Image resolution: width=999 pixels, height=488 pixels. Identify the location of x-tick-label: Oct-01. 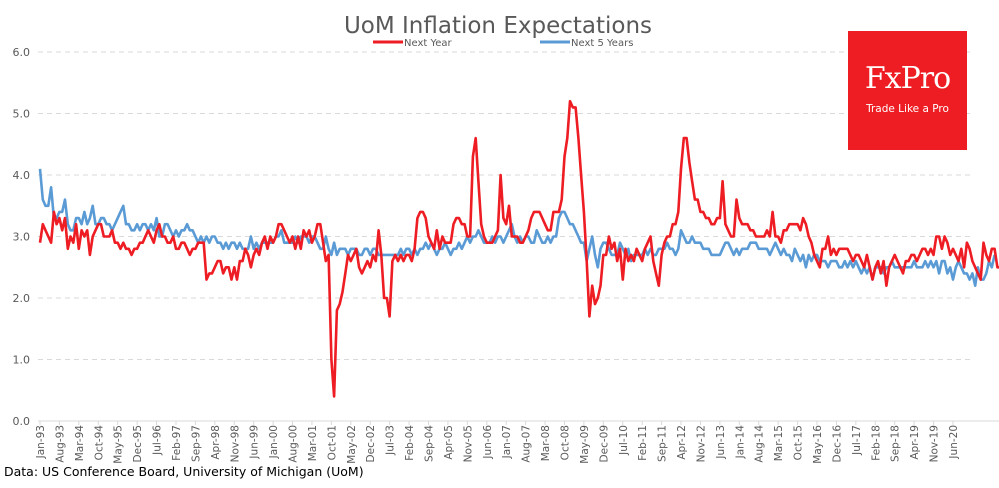
(332, 442).